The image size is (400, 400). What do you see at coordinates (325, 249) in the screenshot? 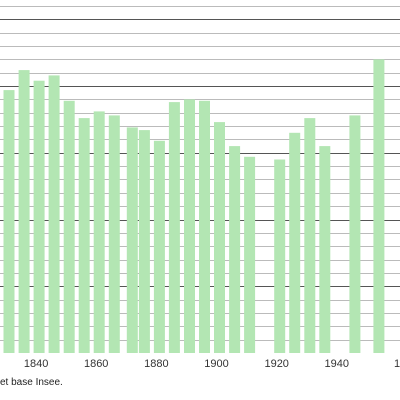
I see `bar-1936` at bounding box center [325, 249].